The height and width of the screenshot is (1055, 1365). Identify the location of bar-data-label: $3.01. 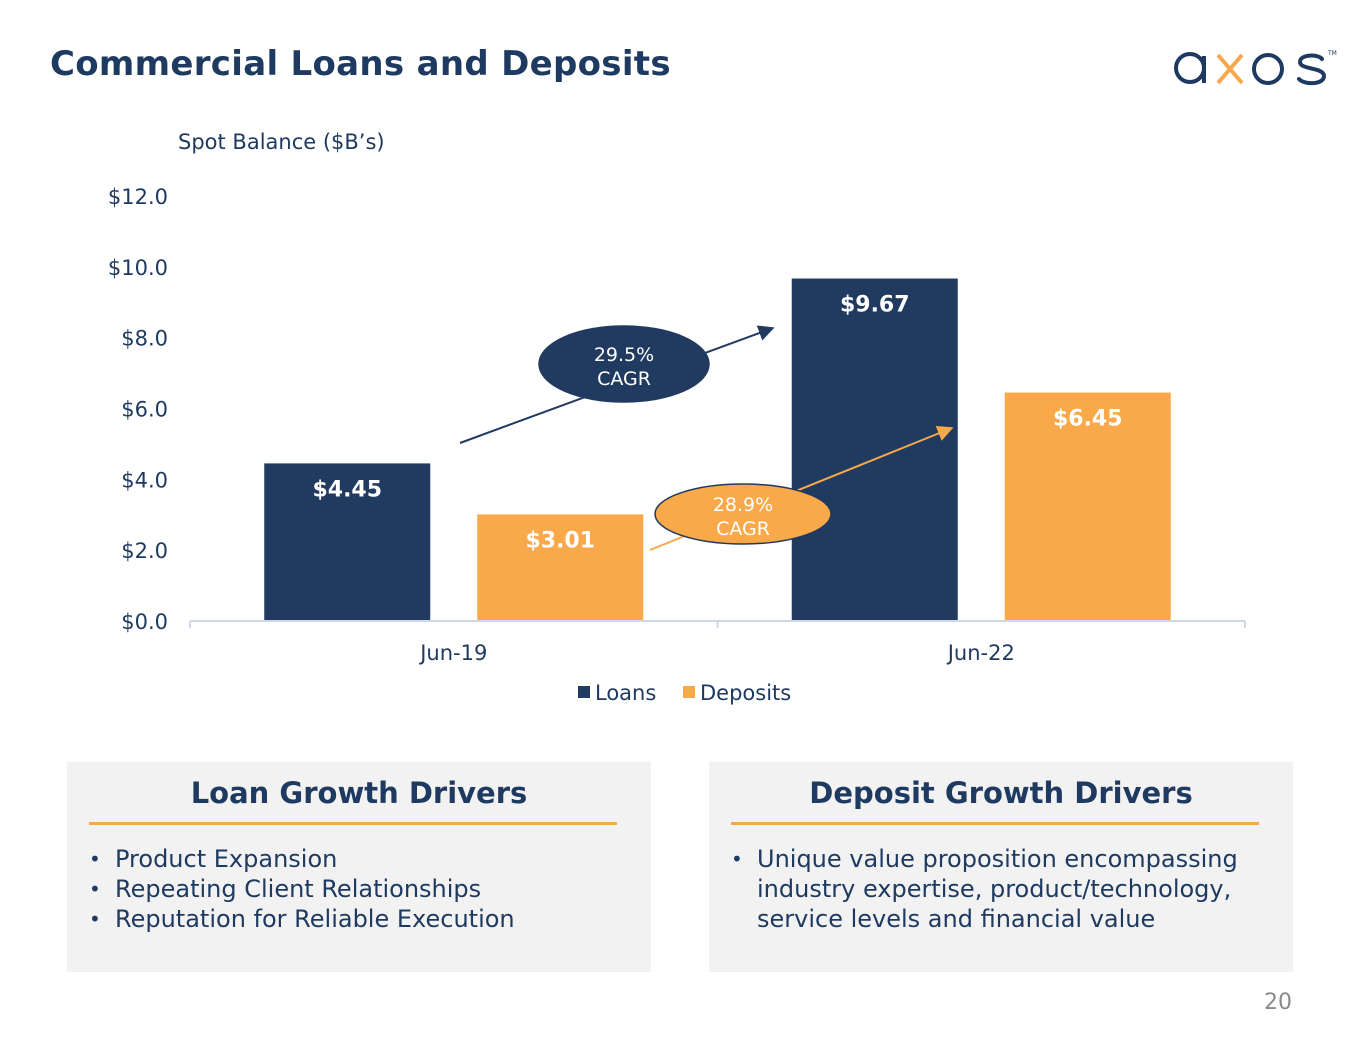
(560, 540).